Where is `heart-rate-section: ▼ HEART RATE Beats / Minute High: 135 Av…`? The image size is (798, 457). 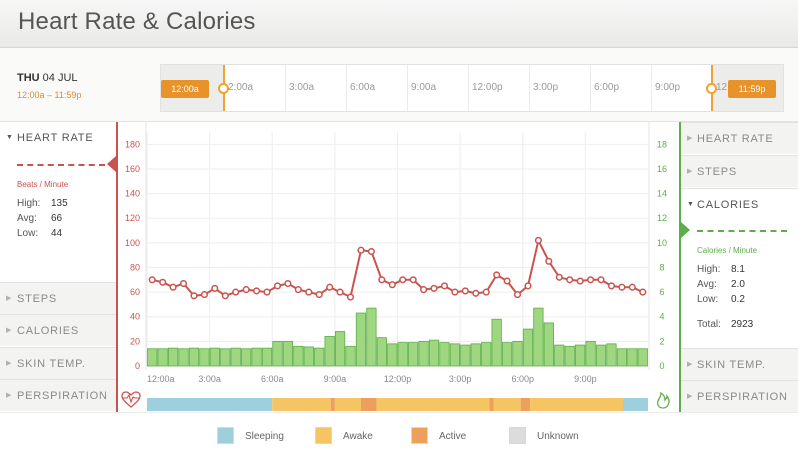
heart-rate-section: ▼ HEART RATE Beats / Minute High: 135 Av… is located at coordinates (58, 202).